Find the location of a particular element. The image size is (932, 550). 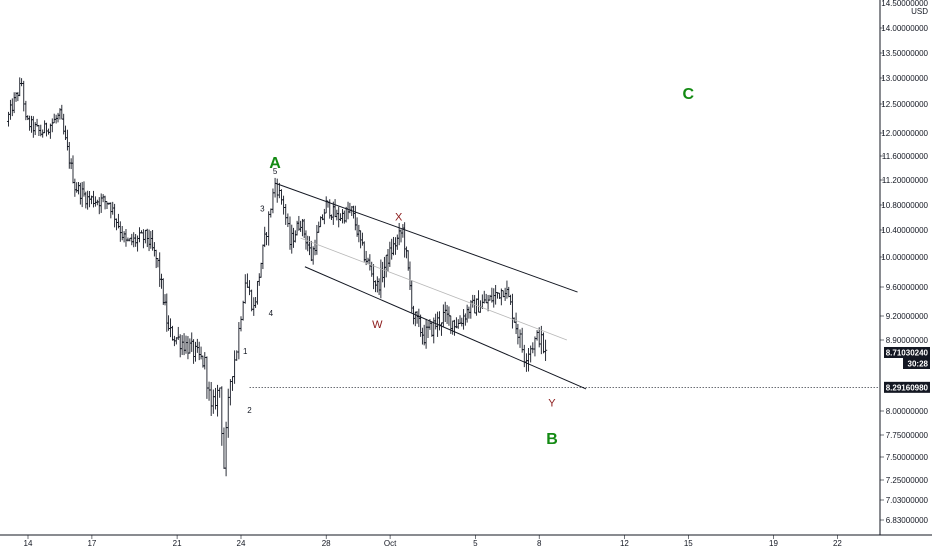

price-axis-top-label: 14.50000000 is located at coordinates (904, 4).